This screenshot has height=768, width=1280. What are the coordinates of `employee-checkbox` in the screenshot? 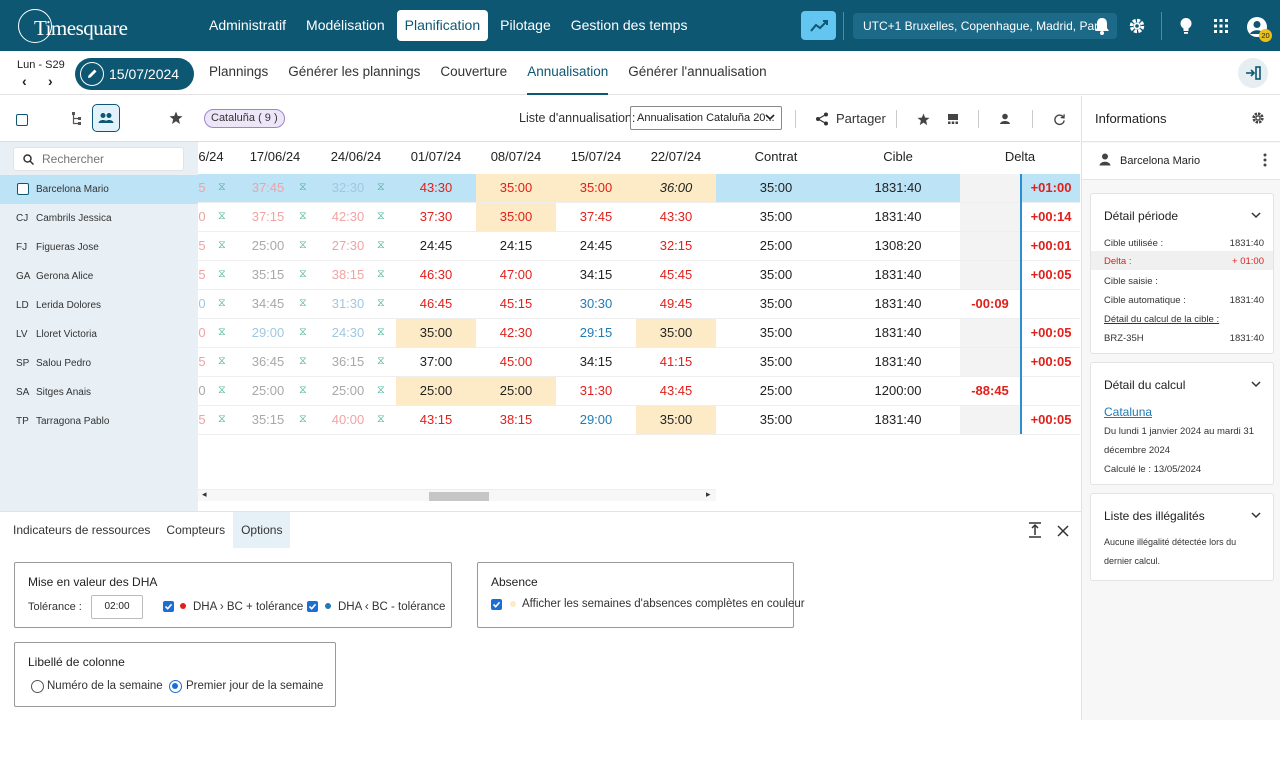 It's located at (23, 189).